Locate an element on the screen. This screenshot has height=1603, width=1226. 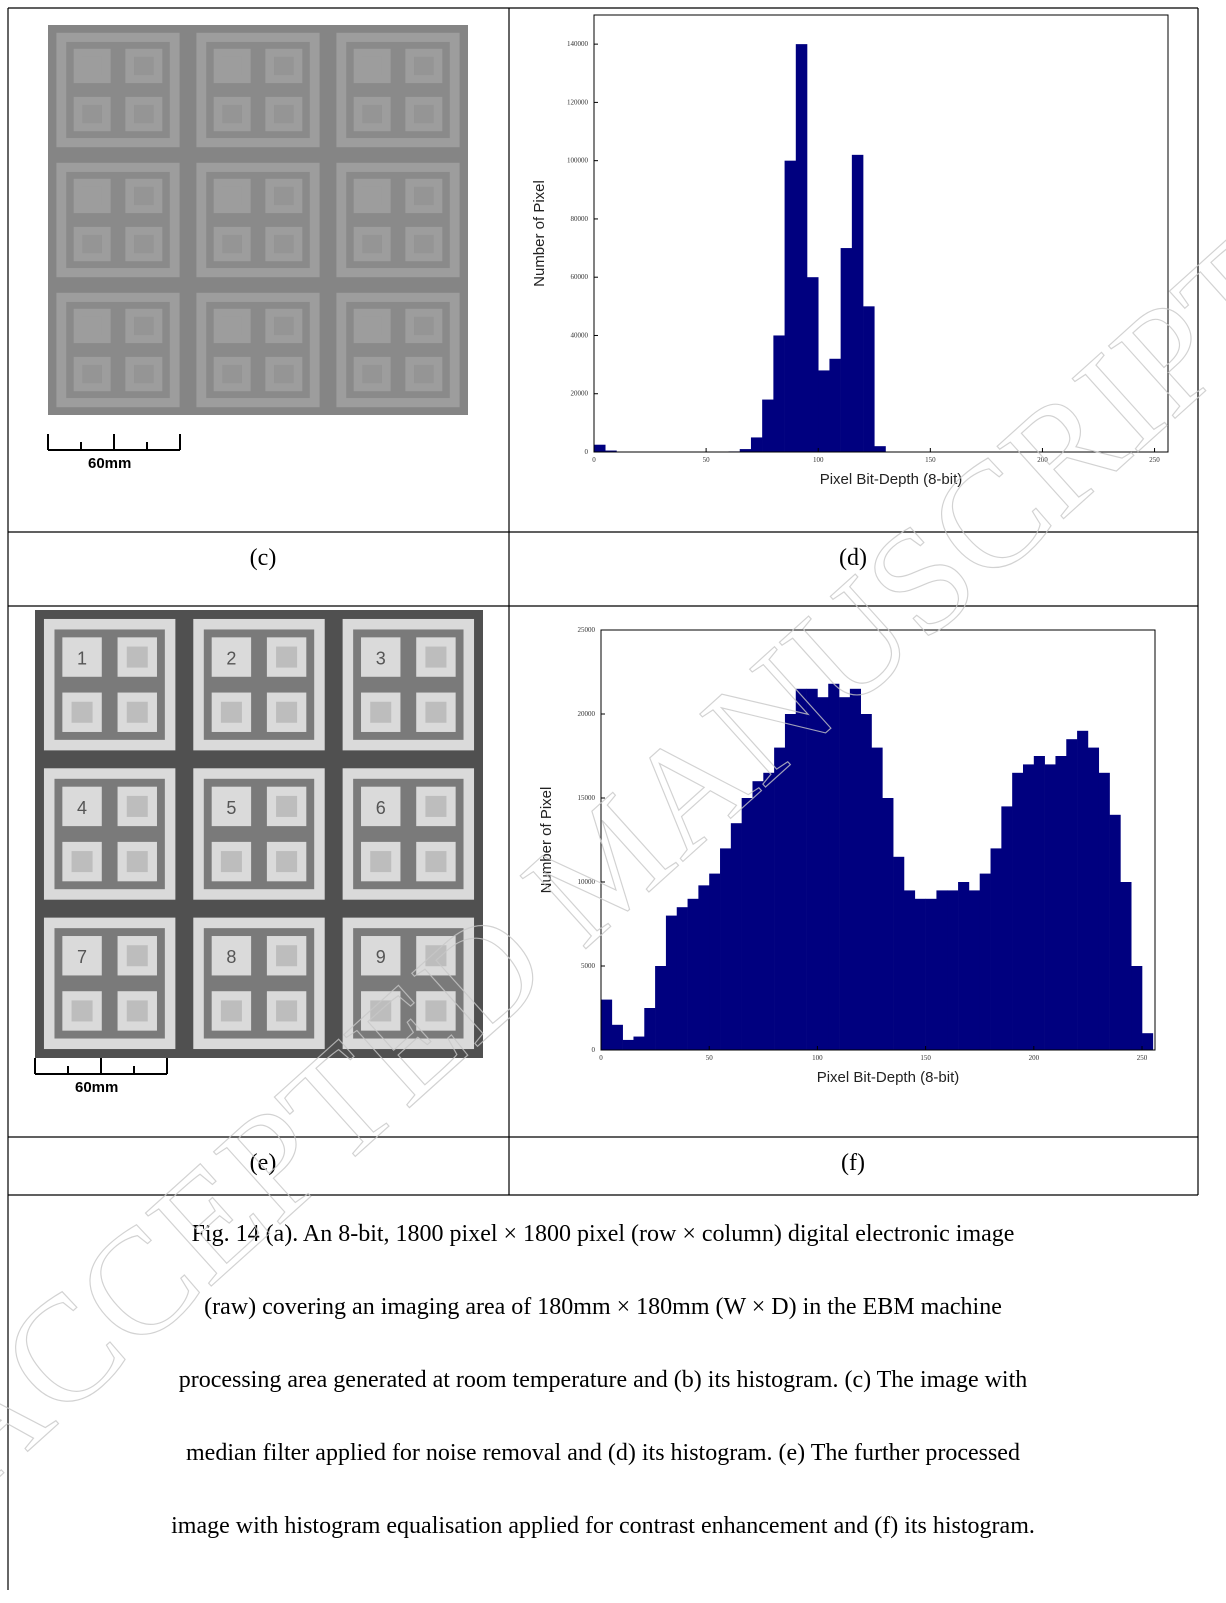
y-tick-label: 15000 is located at coordinates (587, 798).